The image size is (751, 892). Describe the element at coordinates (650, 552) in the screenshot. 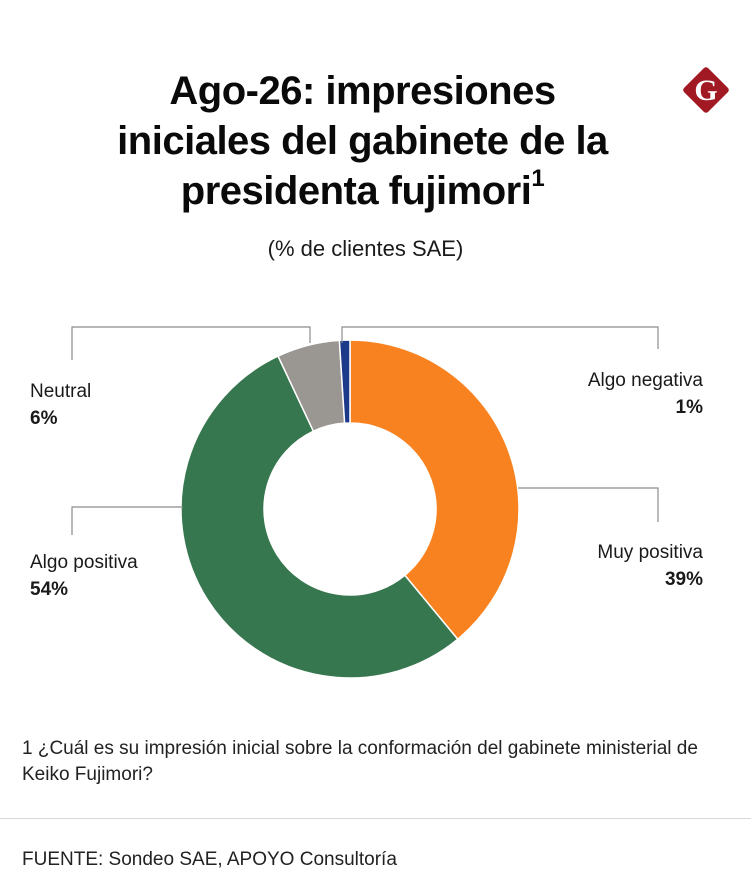

I see `label-muy-positiva: Muy positiva` at that location.